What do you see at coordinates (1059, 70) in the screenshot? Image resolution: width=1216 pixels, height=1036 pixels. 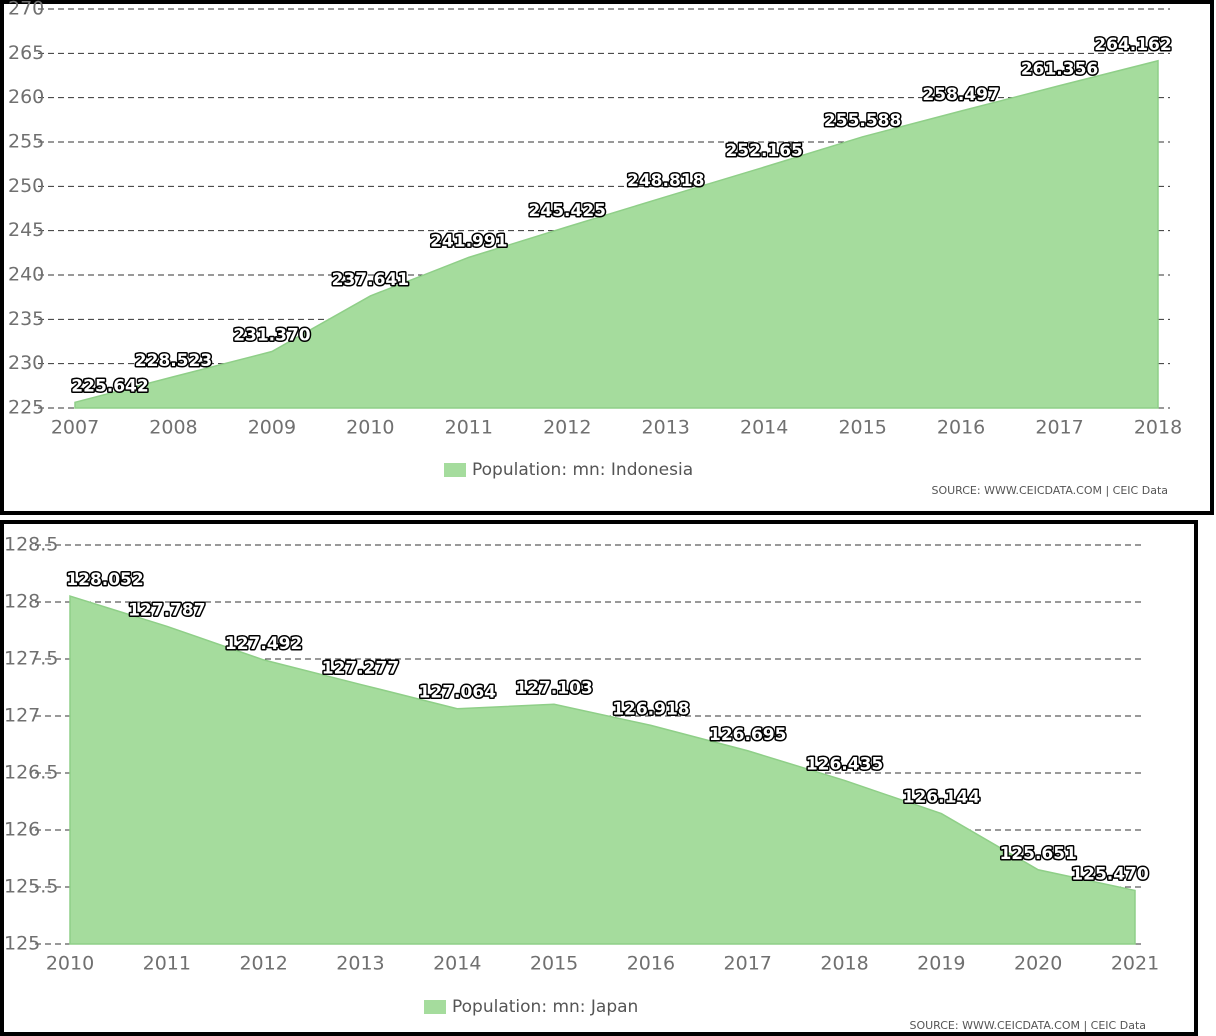 I see `data-label: 261.356` at bounding box center [1059, 70].